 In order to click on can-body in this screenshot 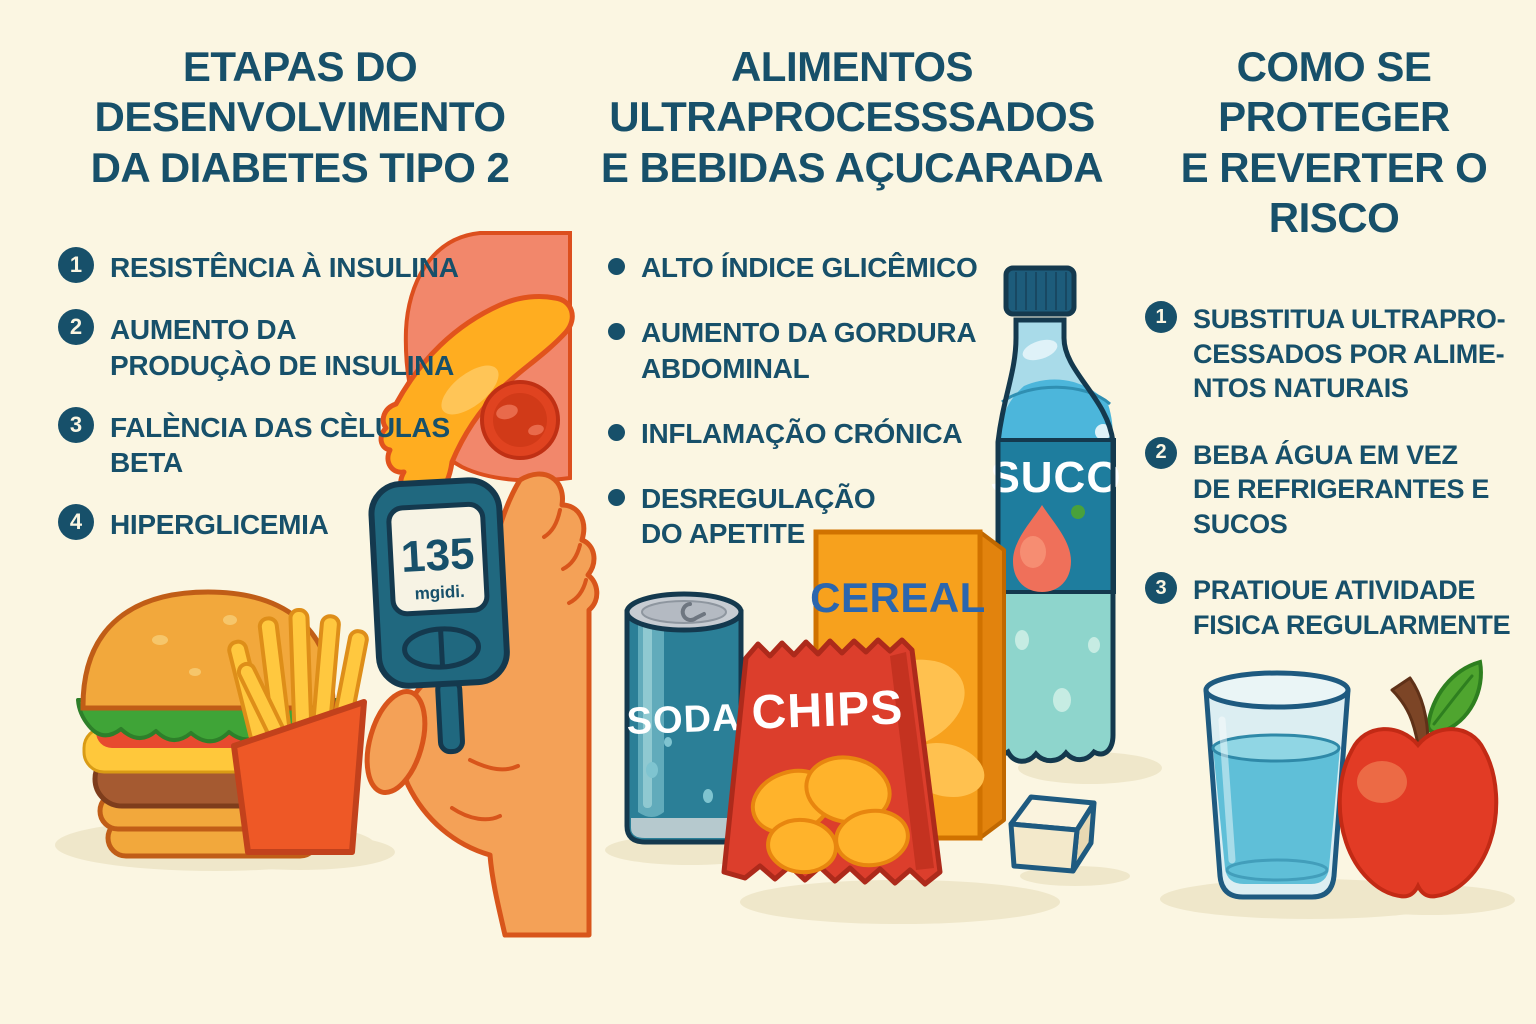, I will do `click(684, 727)`.